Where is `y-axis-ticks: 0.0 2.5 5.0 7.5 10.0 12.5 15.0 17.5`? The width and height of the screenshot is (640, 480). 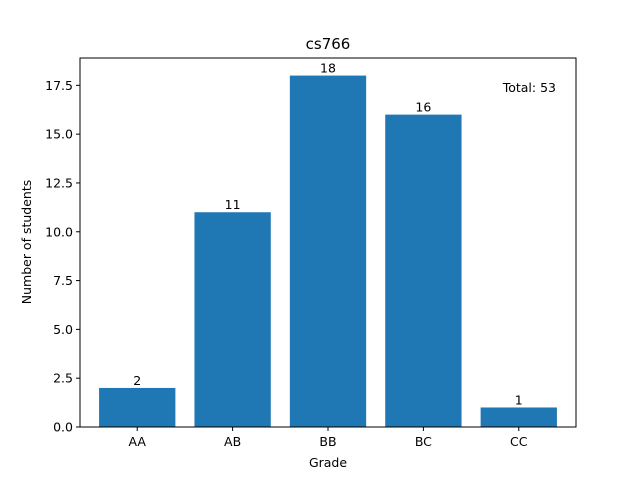 y-axis-ticks: 0.0 2.5 5.0 7.5 10.0 12.5 15.0 17.5 is located at coordinates (62, 256).